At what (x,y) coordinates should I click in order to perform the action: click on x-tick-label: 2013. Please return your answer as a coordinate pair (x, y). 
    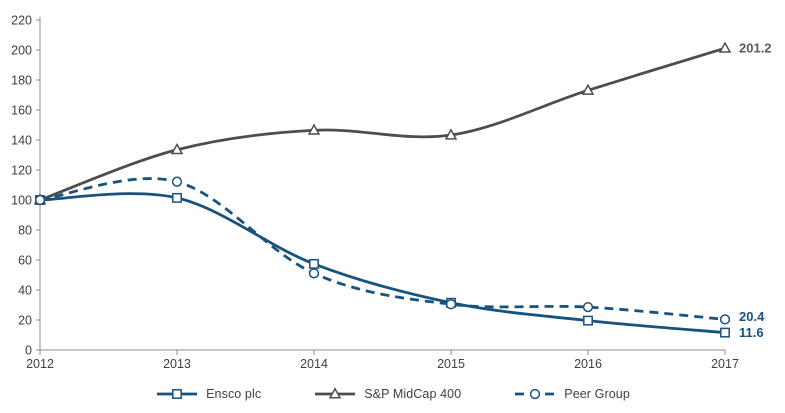
    Looking at the image, I should click on (177, 364).